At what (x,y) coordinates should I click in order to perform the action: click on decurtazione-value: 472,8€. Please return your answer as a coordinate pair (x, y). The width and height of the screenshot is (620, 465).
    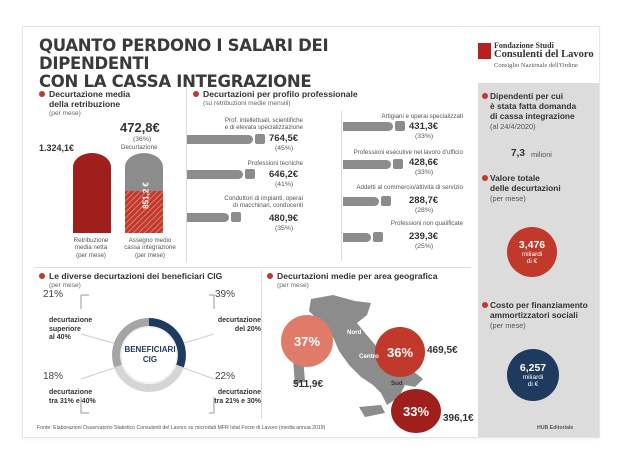
    Looking at the image, I should click on (140, 127).